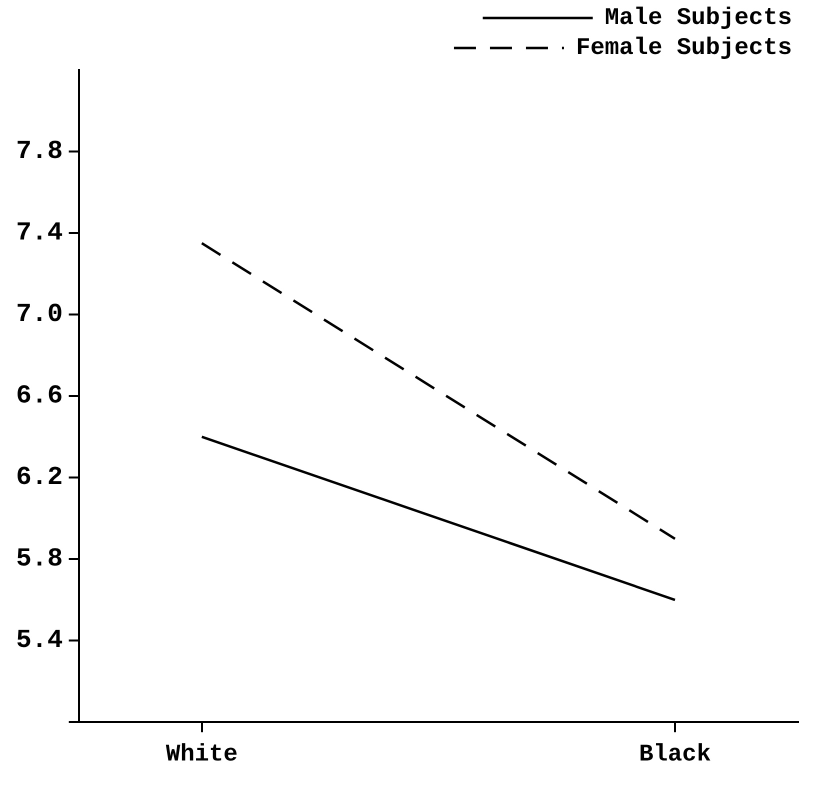 The image size is (833, 787). Describe the element at coordinates (202, 755) in the screenshot. I see `x-tick-label: White` at that location.